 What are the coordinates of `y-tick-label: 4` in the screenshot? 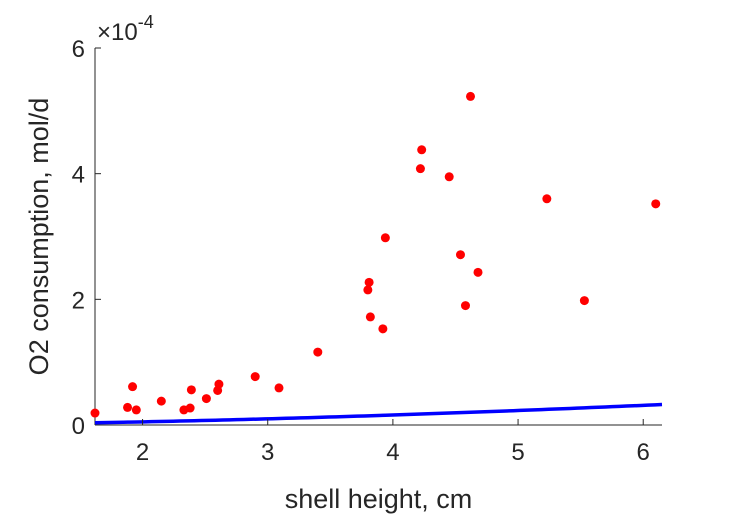 It's located at (78, 175).